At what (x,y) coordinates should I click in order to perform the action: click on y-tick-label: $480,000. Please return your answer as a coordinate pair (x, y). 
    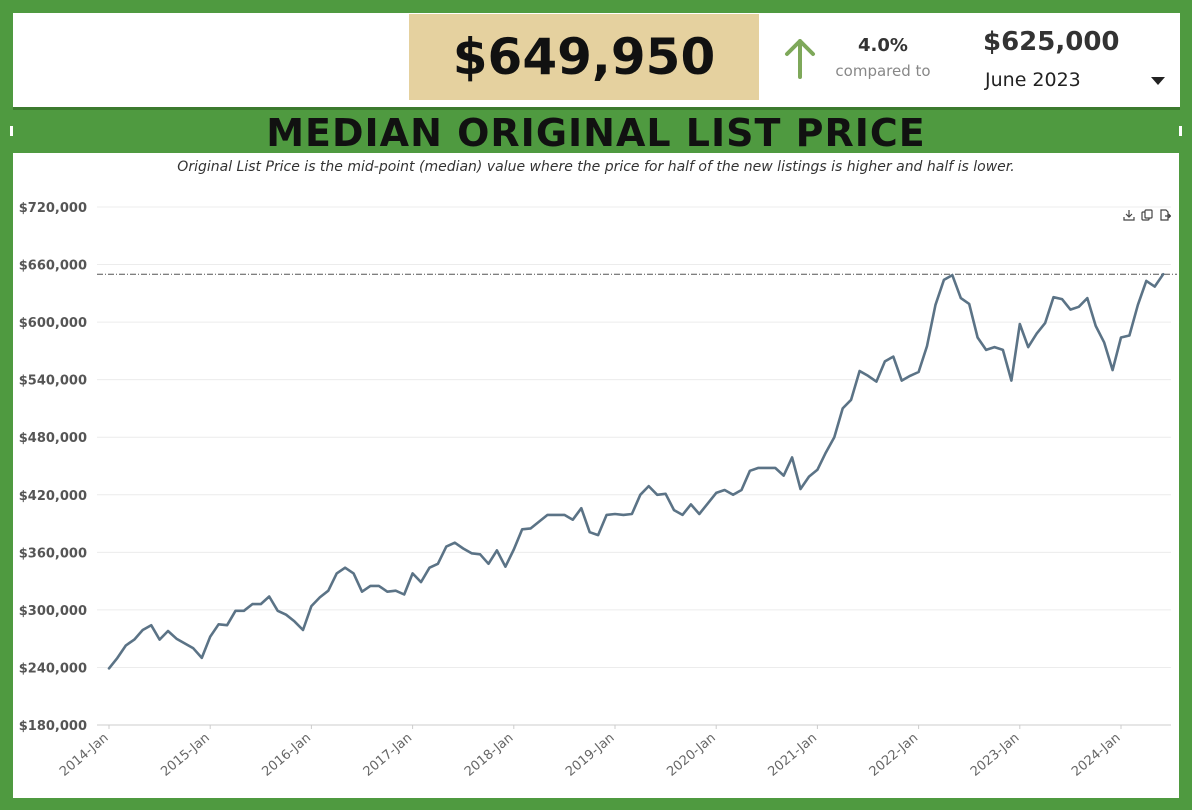
    Looking at the image, I should click on (53, 438).